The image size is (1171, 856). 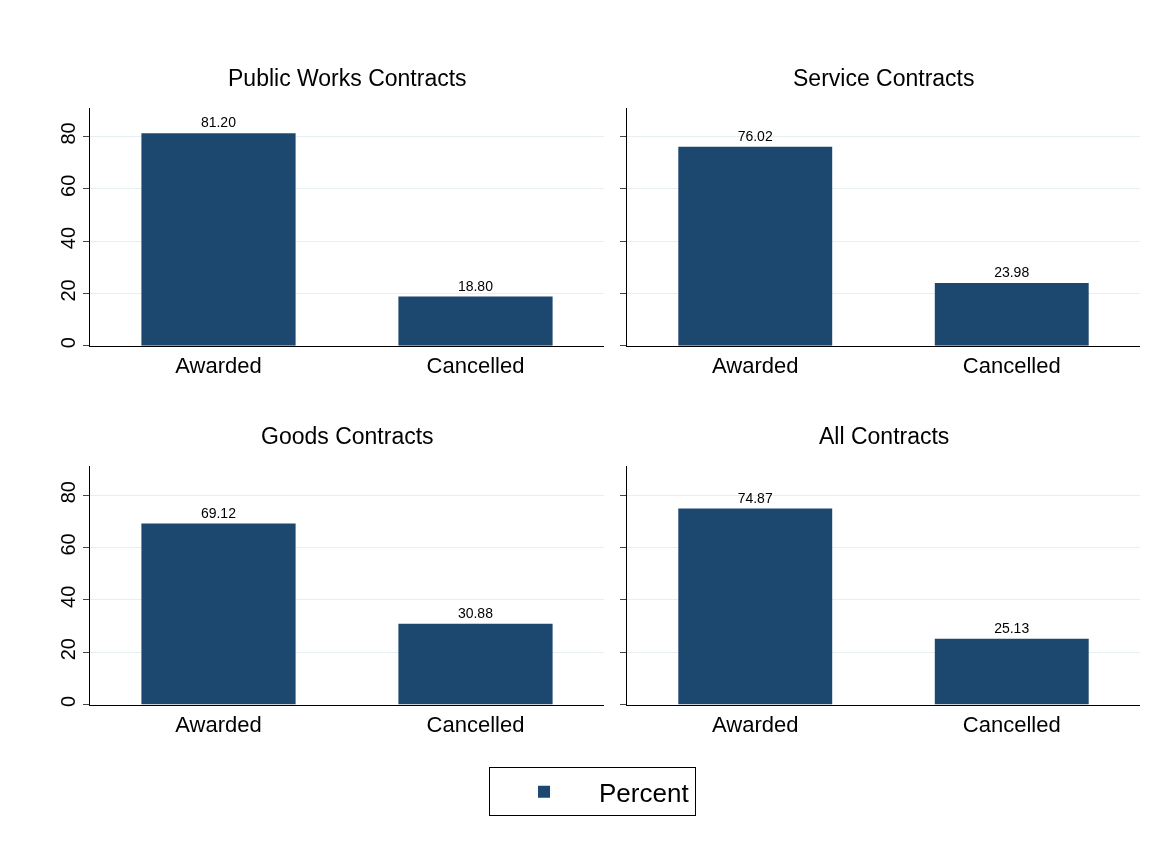 I want to click on chart-title: All Contracts, so click(x=884, y=436).